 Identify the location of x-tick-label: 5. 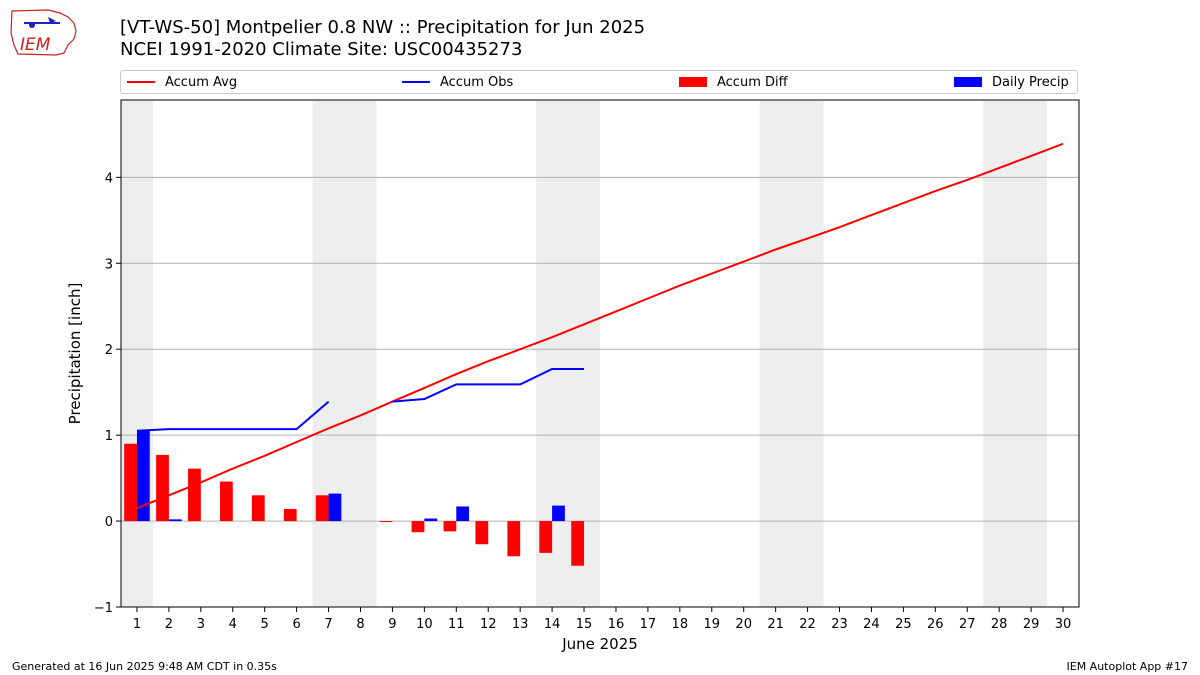
(265, 624).